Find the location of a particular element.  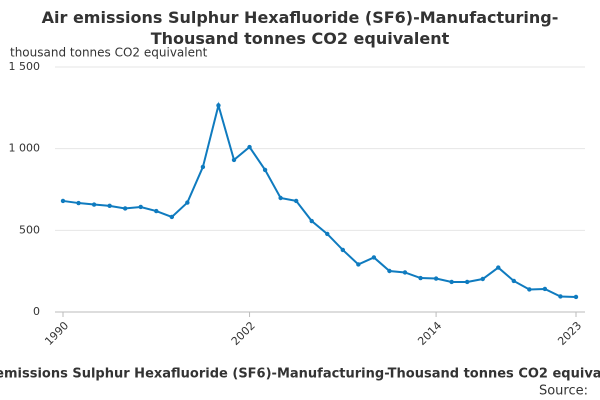

source: Source: is located at coordinates (563, 391).